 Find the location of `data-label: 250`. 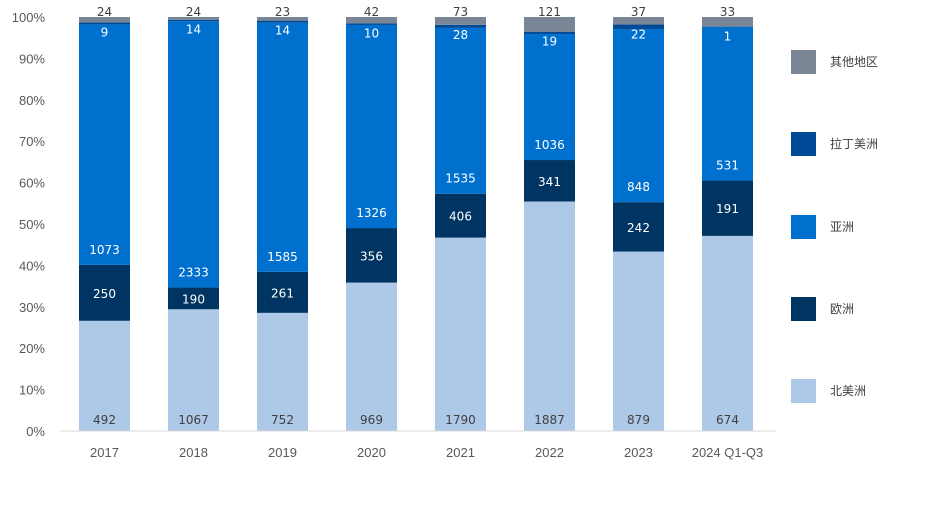

data-label: 250 is located at coordinates (104, 294).